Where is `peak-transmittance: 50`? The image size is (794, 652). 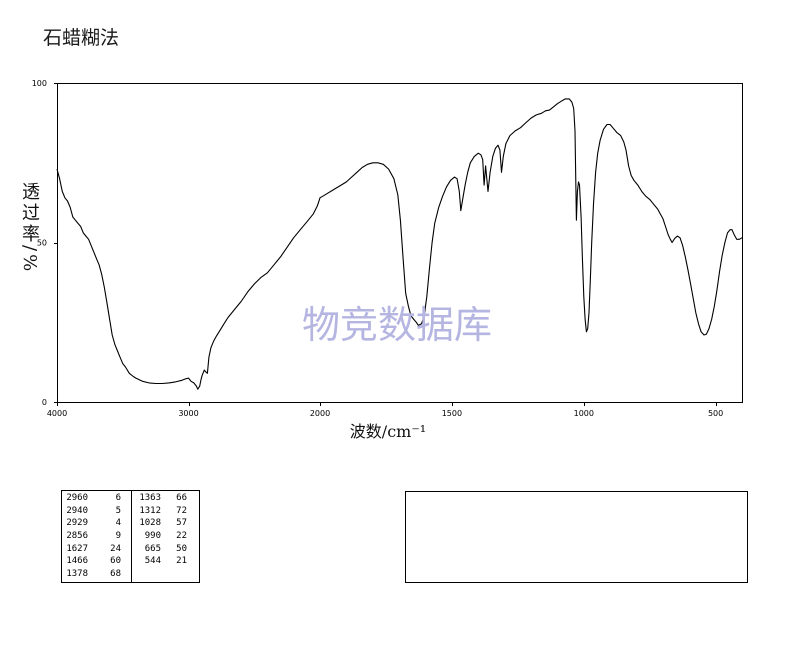
peak-transmittance: 50 is located at coordinates (181, 548).